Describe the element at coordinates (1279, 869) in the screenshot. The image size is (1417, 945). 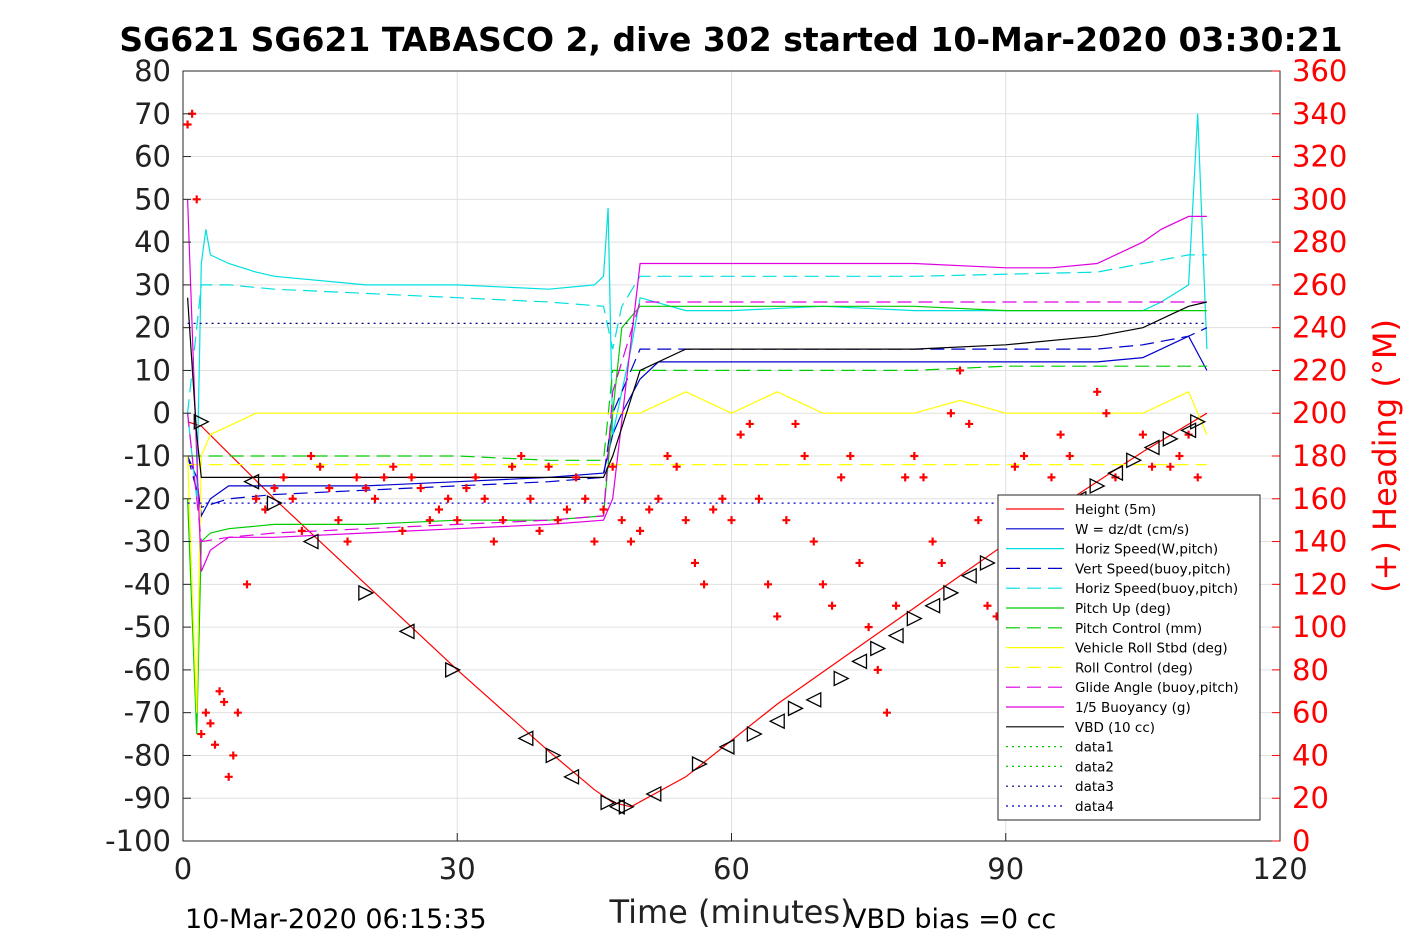
I see `x-tick-label: 120` at that location.